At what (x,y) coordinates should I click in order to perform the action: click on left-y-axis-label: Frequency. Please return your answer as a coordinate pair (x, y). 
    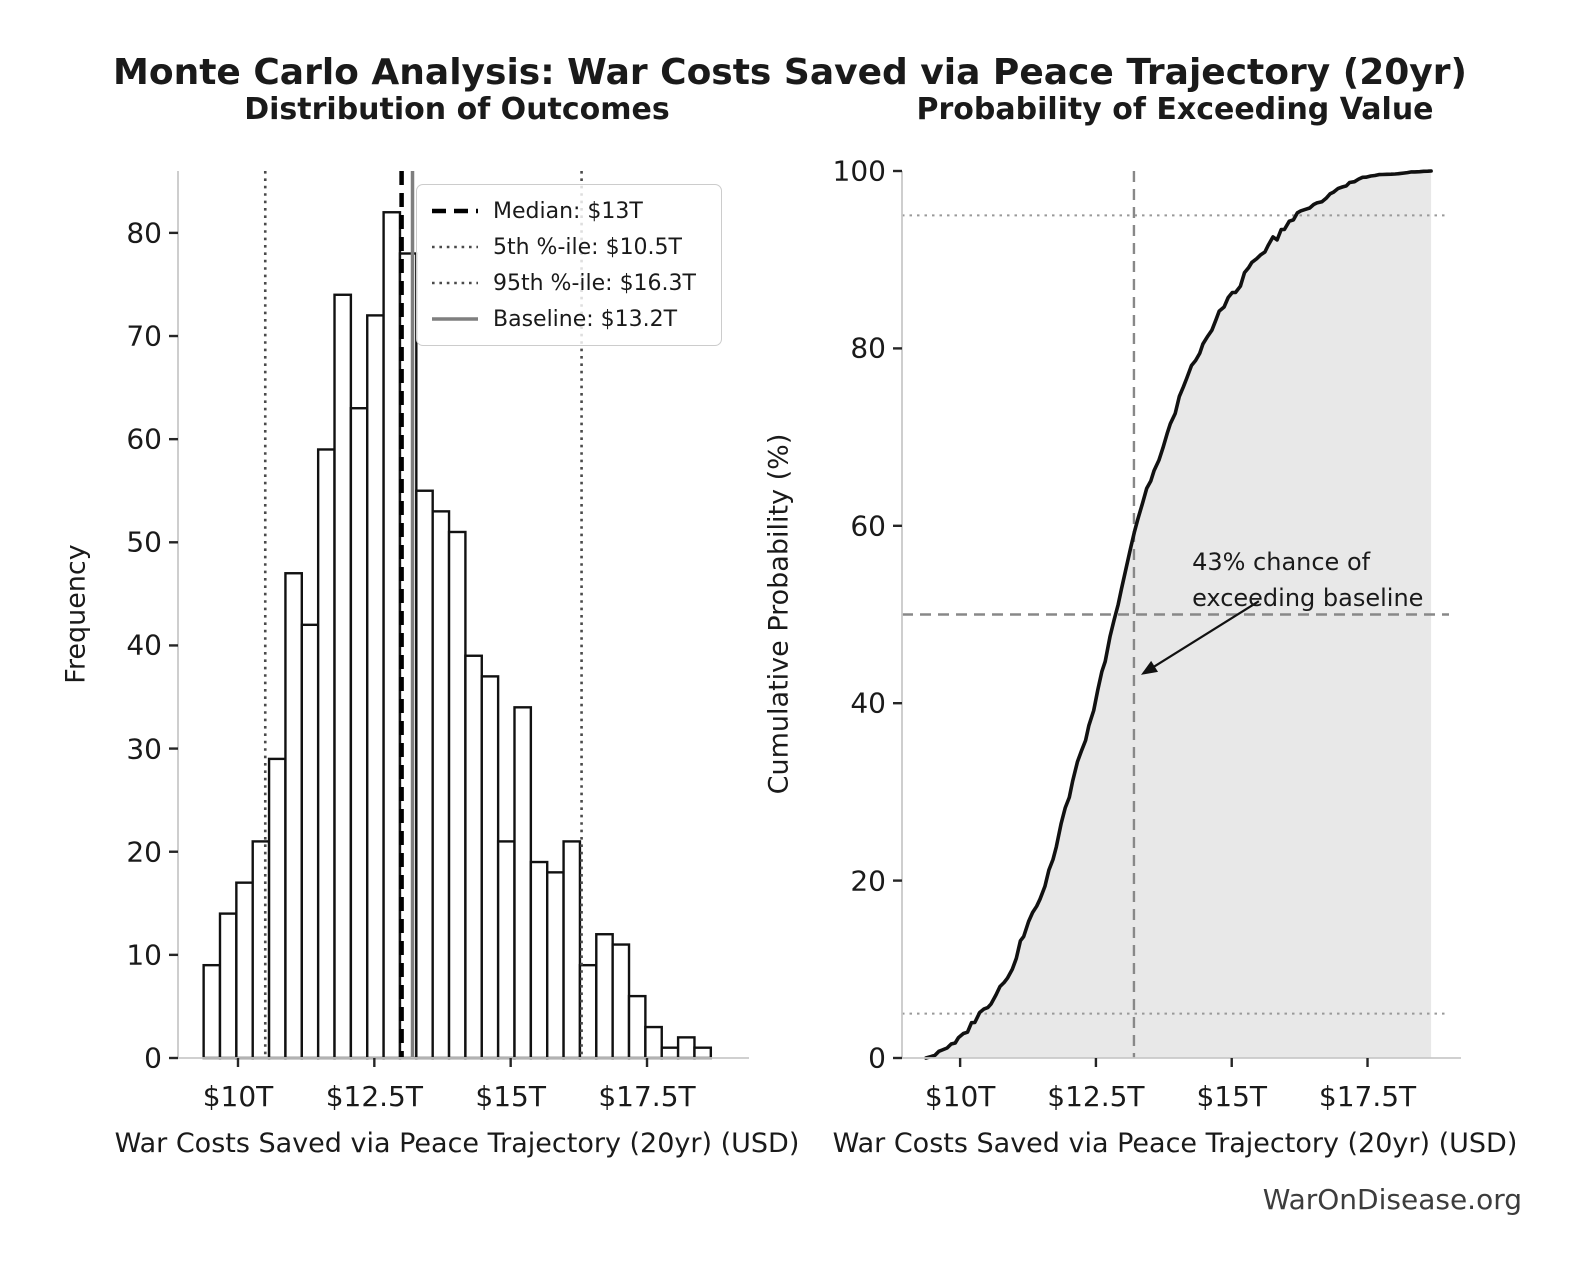
    Looking at the image, I should click on (76, 614).